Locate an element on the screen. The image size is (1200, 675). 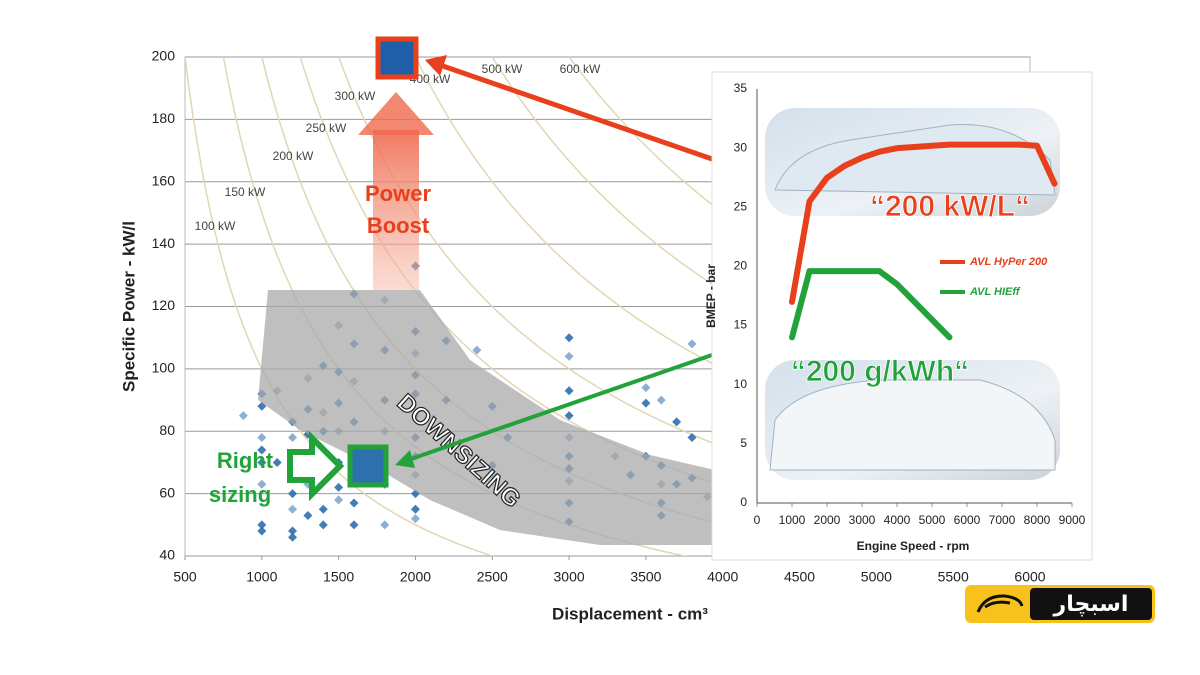
y-tick-label: 60 is located at coordinates (167, 492).